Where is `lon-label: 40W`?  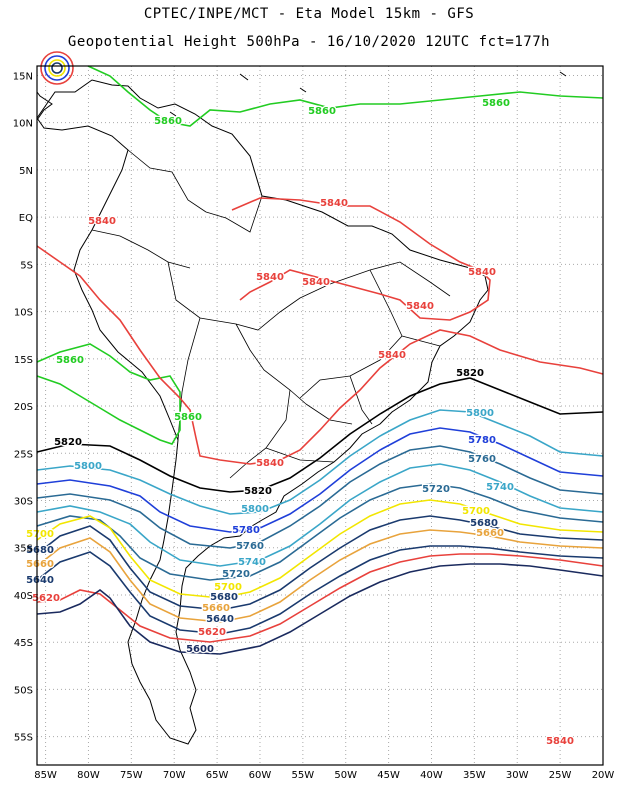
lon-label: 40W is located at coordinates (431, 775).